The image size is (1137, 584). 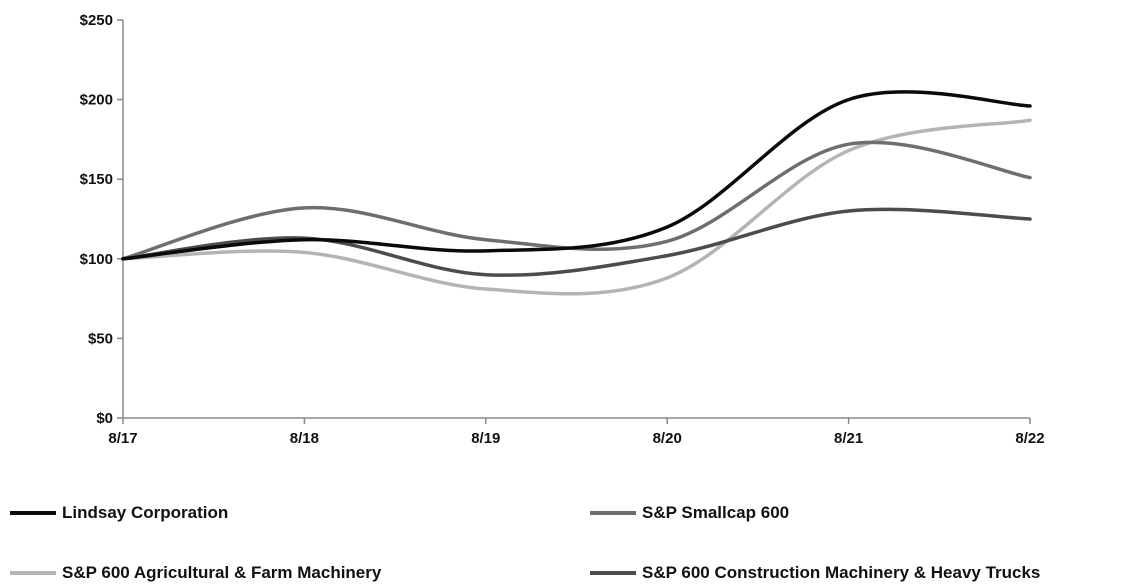 What do you see at coordinates (96, 259) in the screenshot?
I see `y-tick-label: $100` at bounding box center [96, 259].